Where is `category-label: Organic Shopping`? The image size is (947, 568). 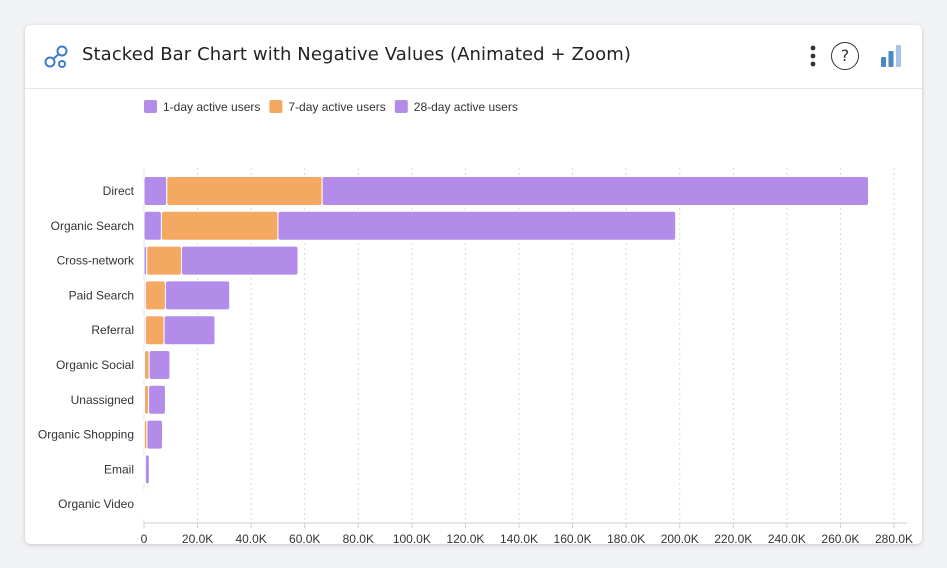 category-label: Organic Shopping is located at coordinates (86, 435).